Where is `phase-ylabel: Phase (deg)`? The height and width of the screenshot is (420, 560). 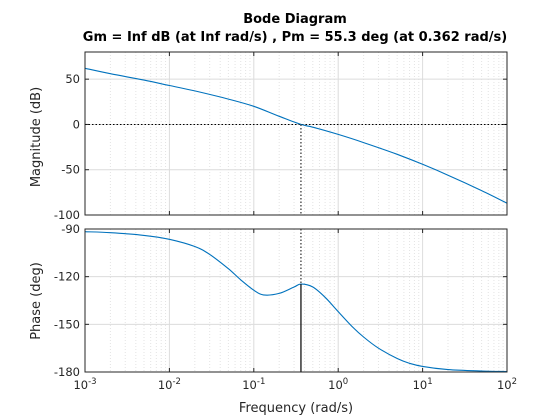 phase-ylabel: Phase (deg) is located at coordinates (36, 301).